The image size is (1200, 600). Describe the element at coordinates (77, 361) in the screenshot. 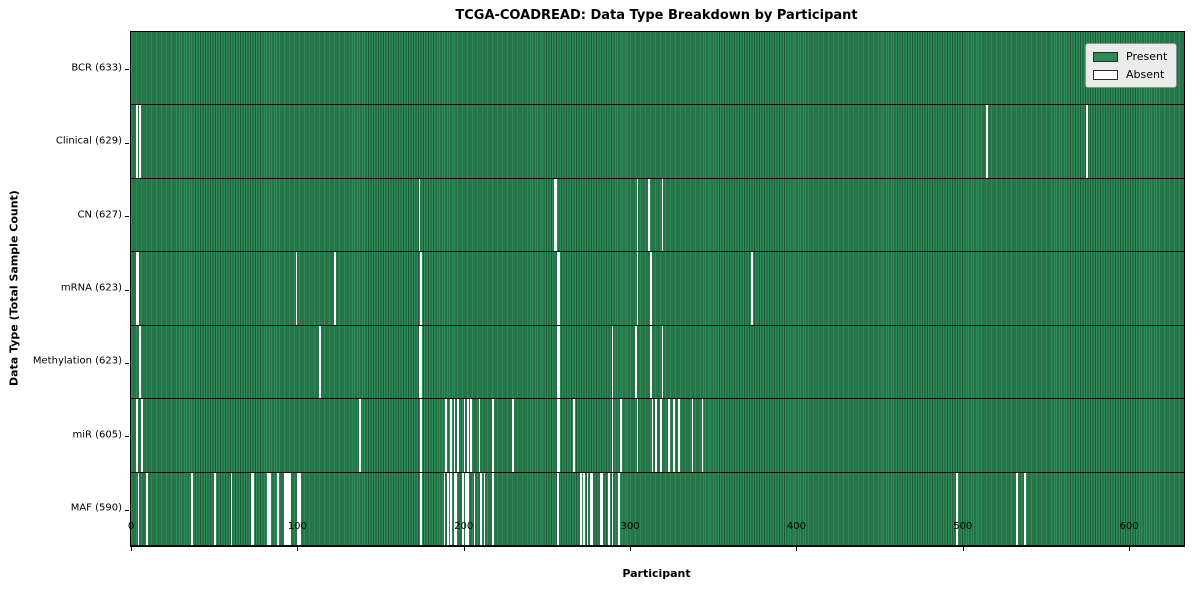

I see `y-tick-label: Methylation (623)` at that location.